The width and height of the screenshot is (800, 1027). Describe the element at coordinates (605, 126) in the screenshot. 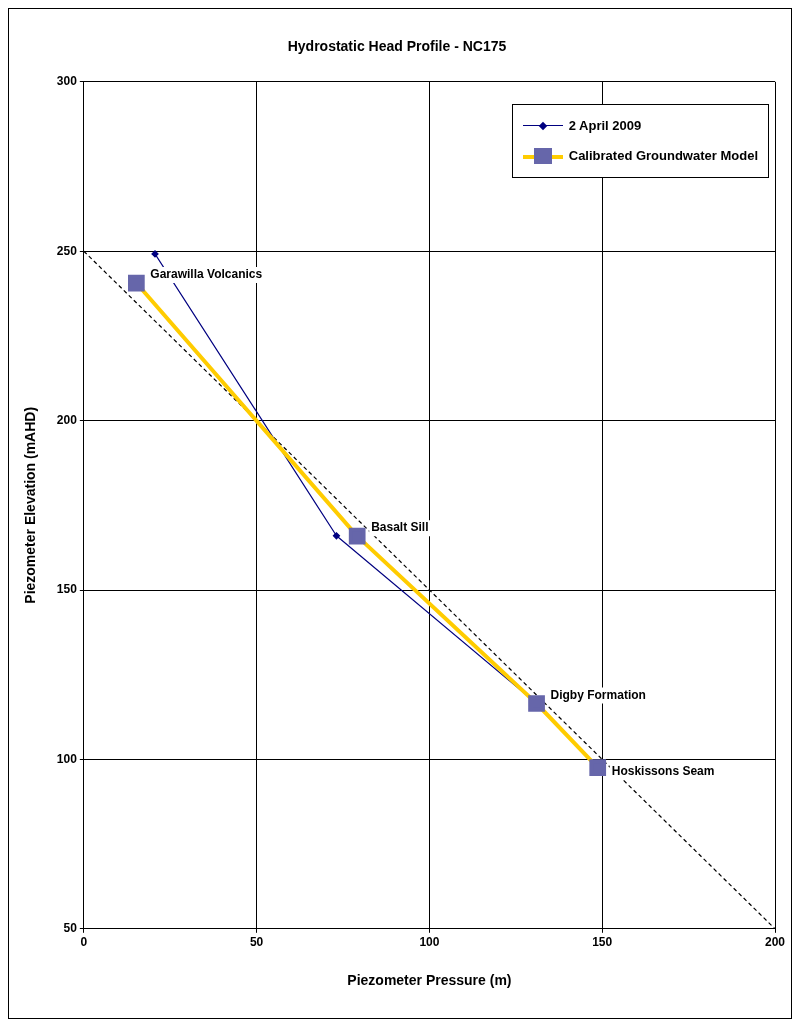

I see `legend-label: 2 April 2009` at that location.